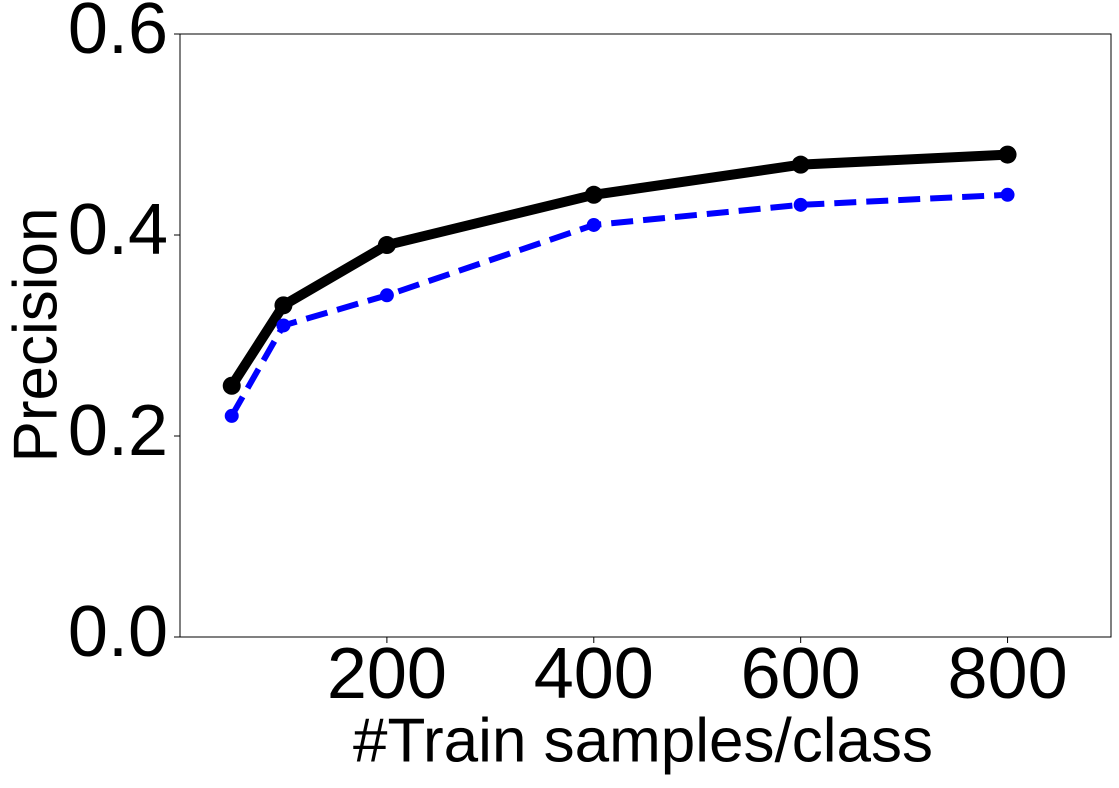 The image size is (1119, 788). What do you see at coordinates (594, 674) in the screenshot?
I see `x-tick-label: 400` at bounding box center [594, 674].